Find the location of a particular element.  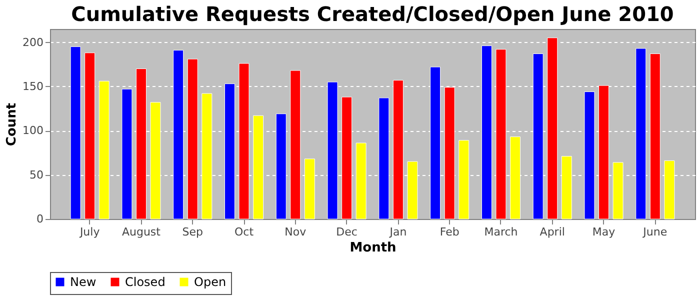

chart-title: Cumulative Requests Created/Closed/Open June 2010 is located at coordinates (372, 14).